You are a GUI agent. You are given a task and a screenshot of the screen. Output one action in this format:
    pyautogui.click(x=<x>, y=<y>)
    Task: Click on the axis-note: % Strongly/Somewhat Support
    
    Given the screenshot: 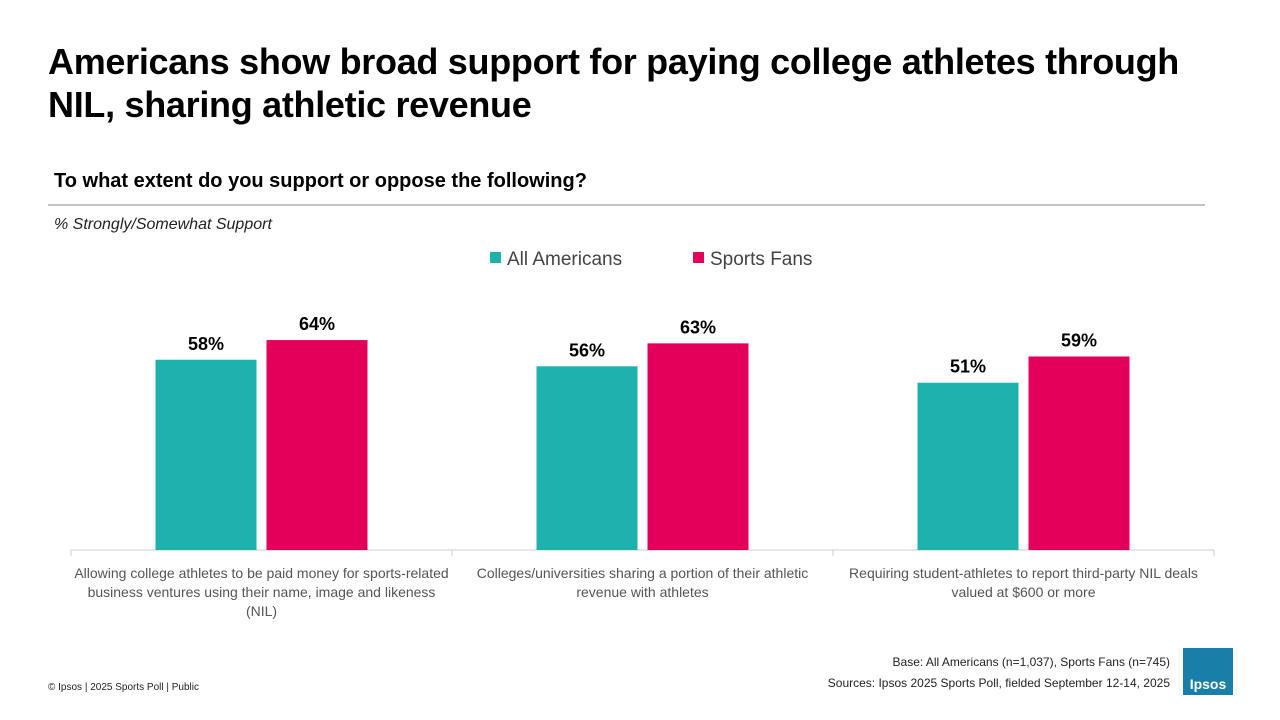 What is the action you would take?
    pyautogui.click(x=163, y=224)
    